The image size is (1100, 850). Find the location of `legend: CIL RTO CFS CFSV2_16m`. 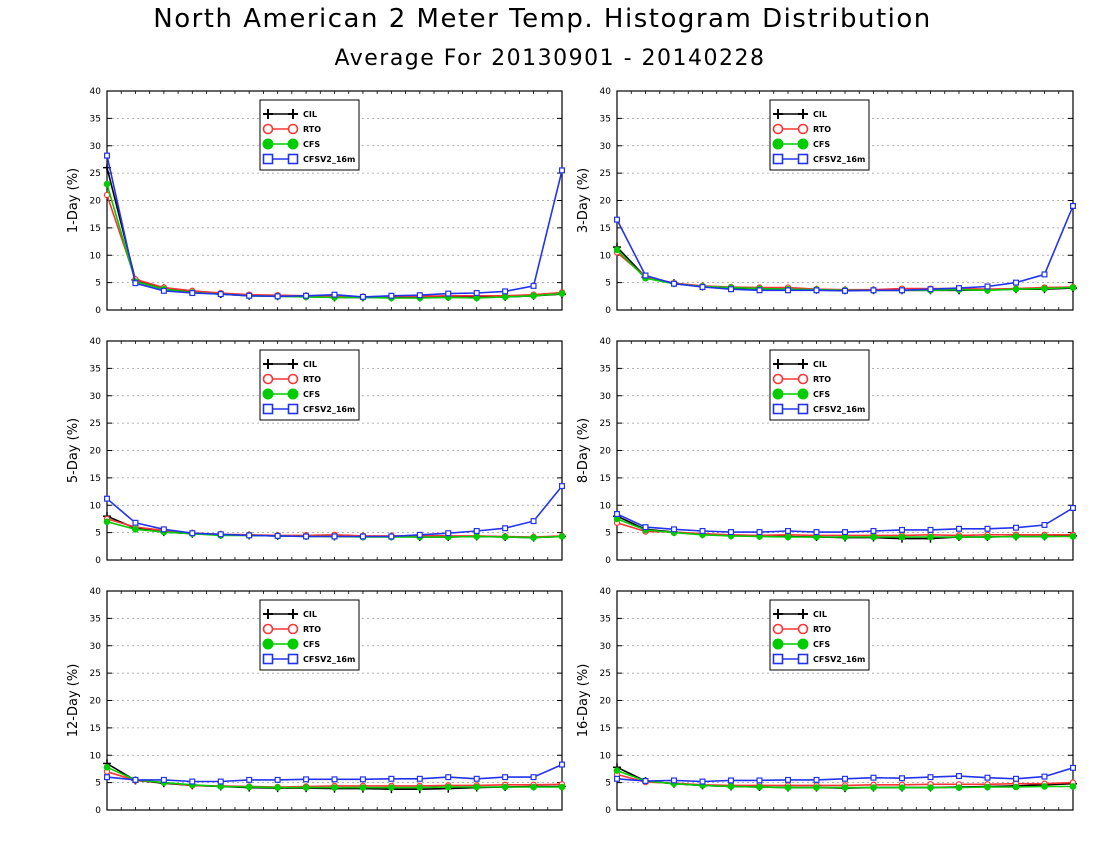

legend: CIL RTO CFS CFSV2_16m is located at coordinates (309, 135).